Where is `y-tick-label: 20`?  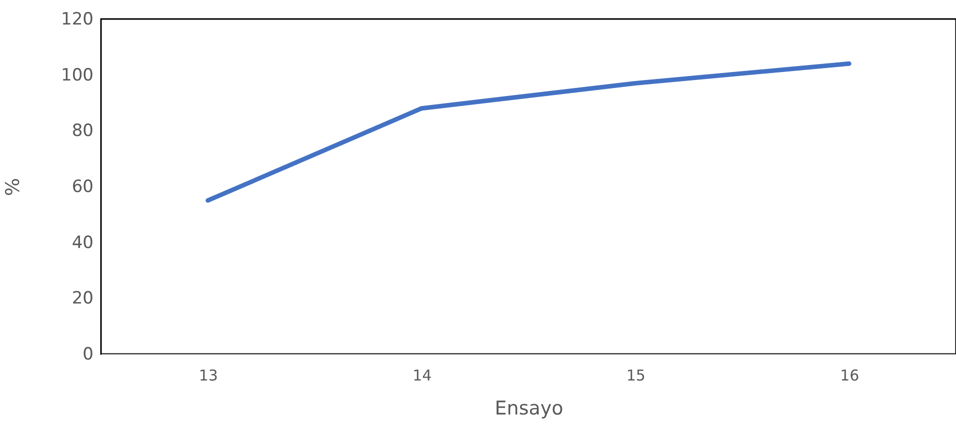
y-tick-label: 20 is located at coordinates (83, 298).